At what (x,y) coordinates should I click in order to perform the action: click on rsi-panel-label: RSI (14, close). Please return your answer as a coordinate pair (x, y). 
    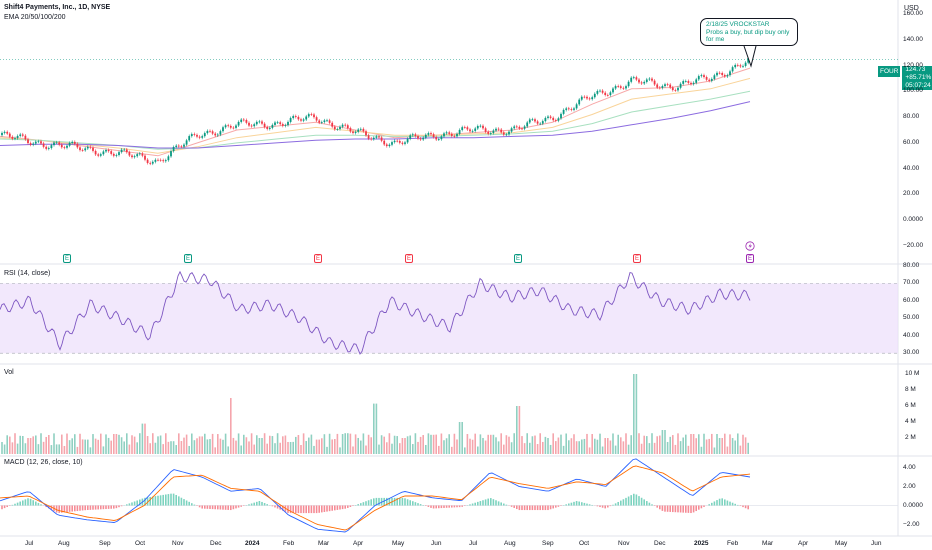
    Looking at the image, I should click on (27, 273).